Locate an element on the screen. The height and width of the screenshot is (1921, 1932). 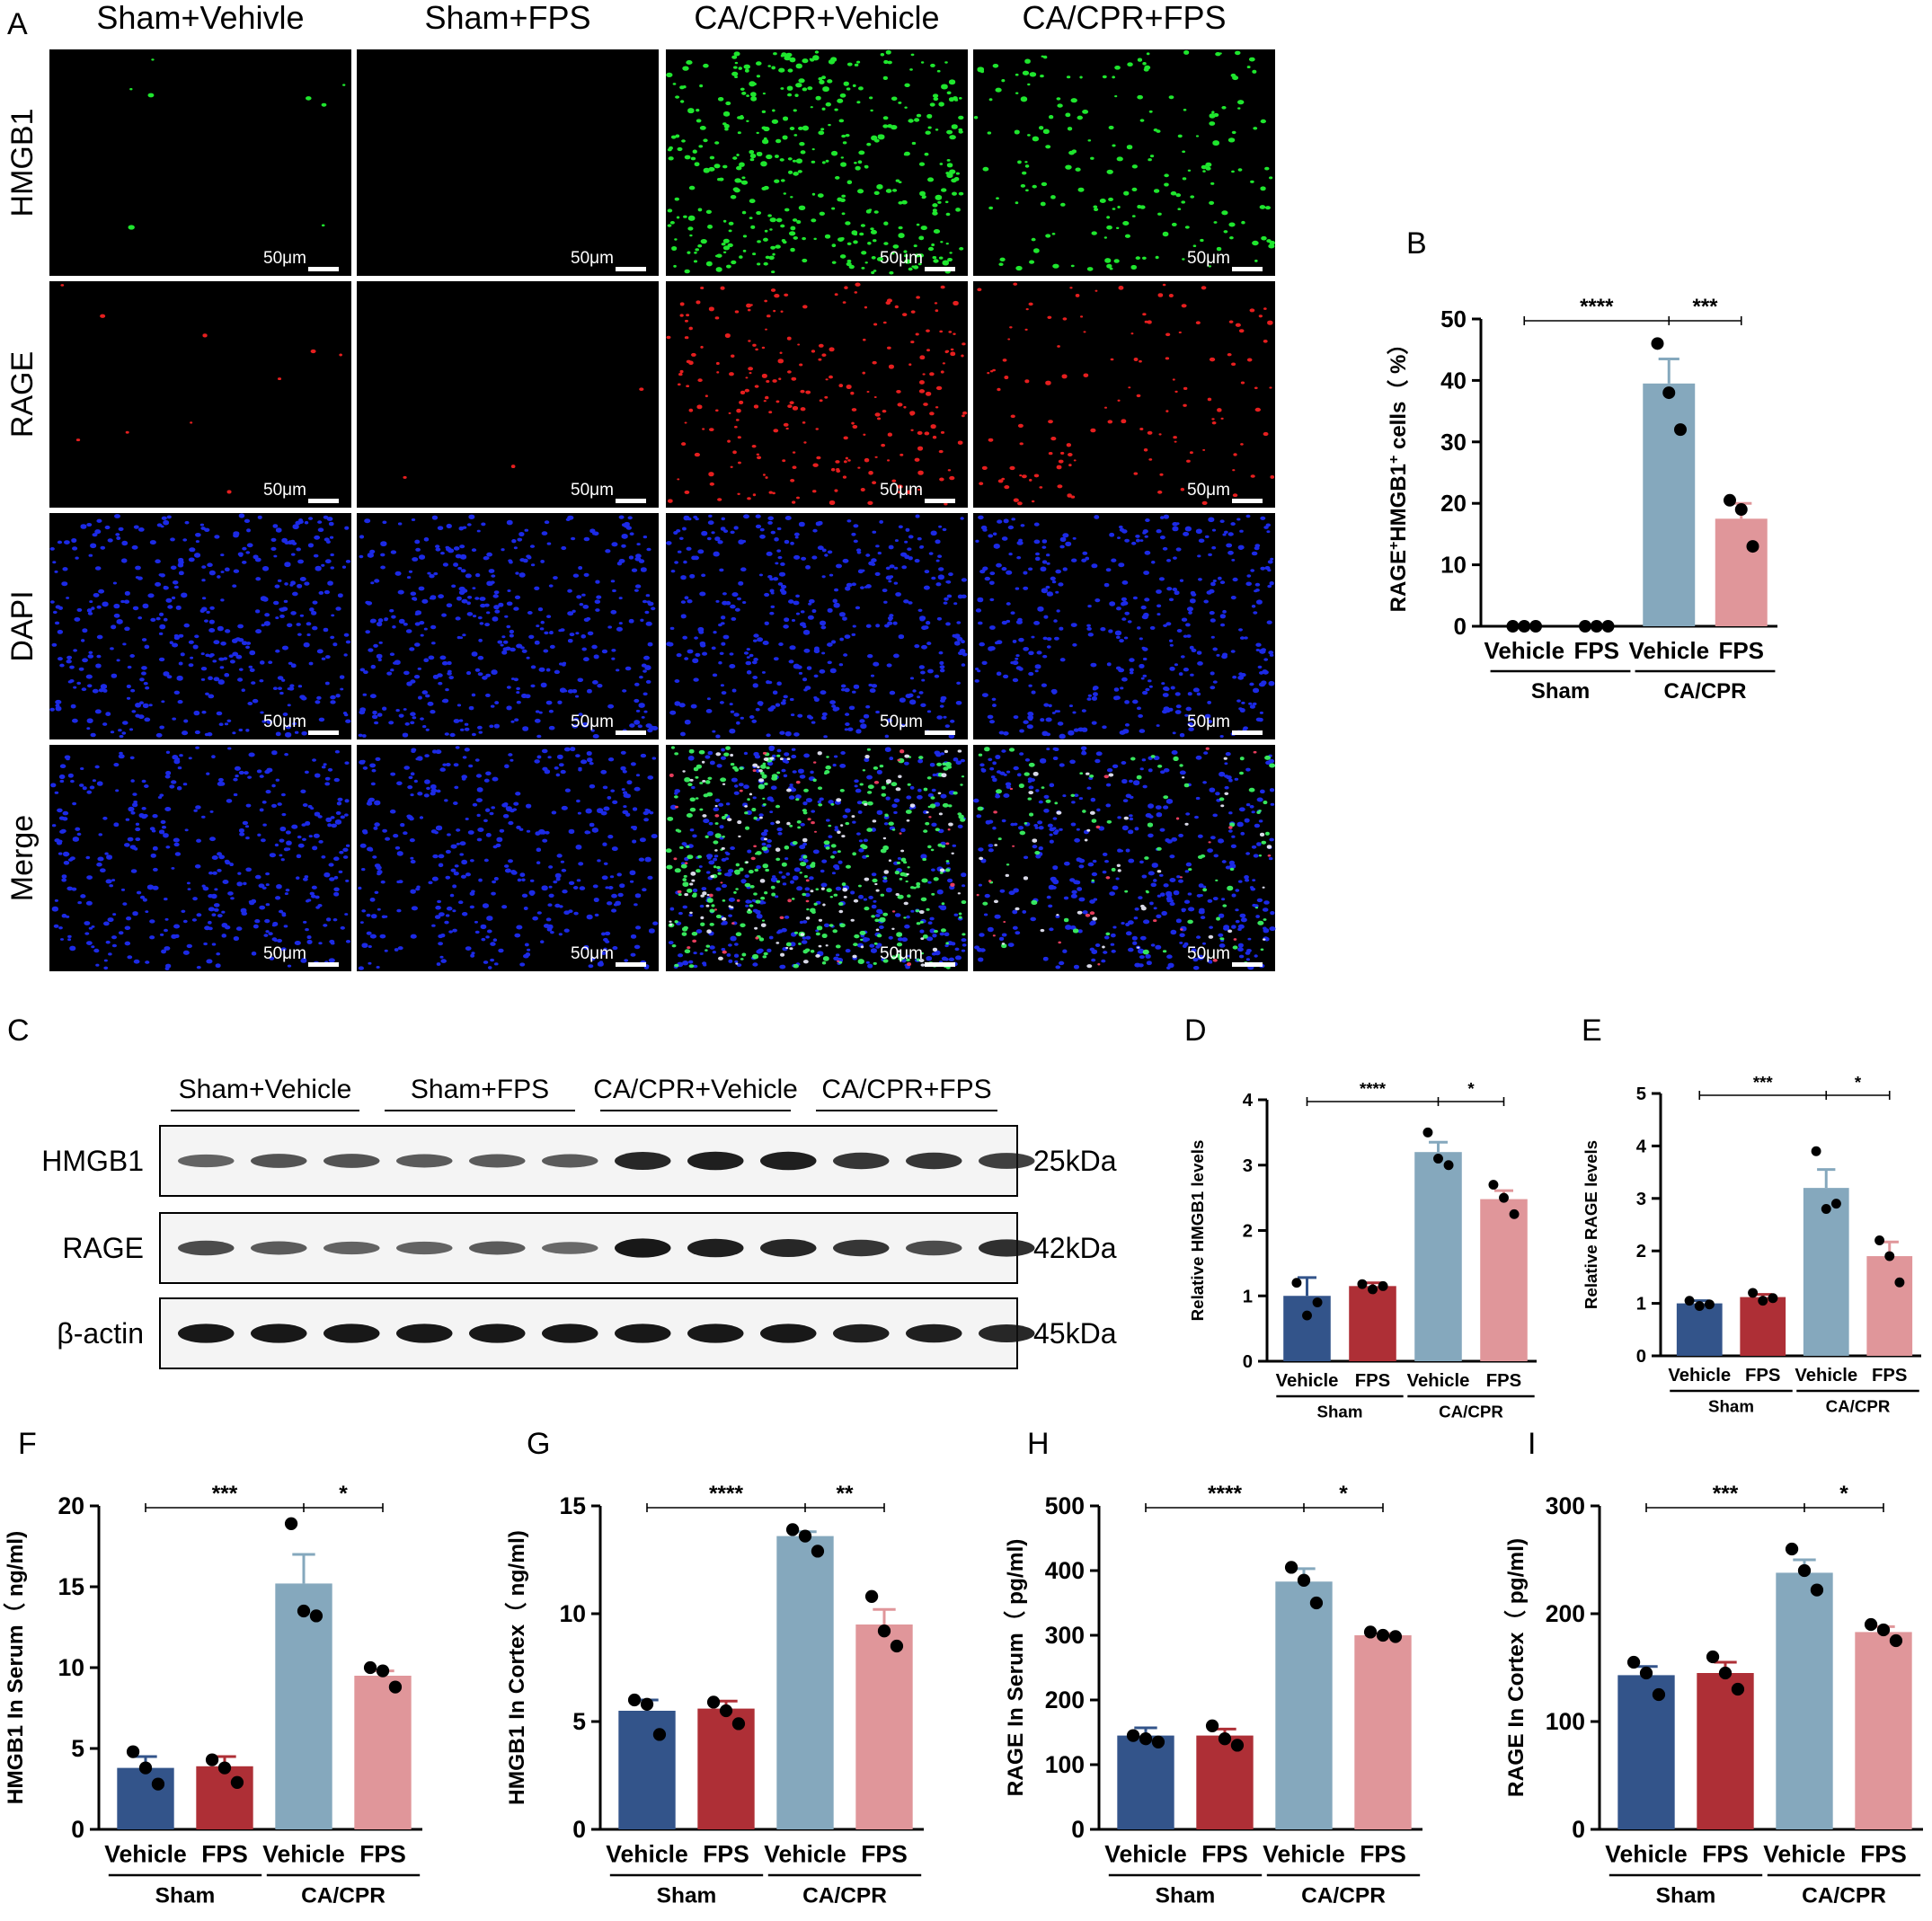
y-tick-label: 0 is located at coordinates (1641, 1357).